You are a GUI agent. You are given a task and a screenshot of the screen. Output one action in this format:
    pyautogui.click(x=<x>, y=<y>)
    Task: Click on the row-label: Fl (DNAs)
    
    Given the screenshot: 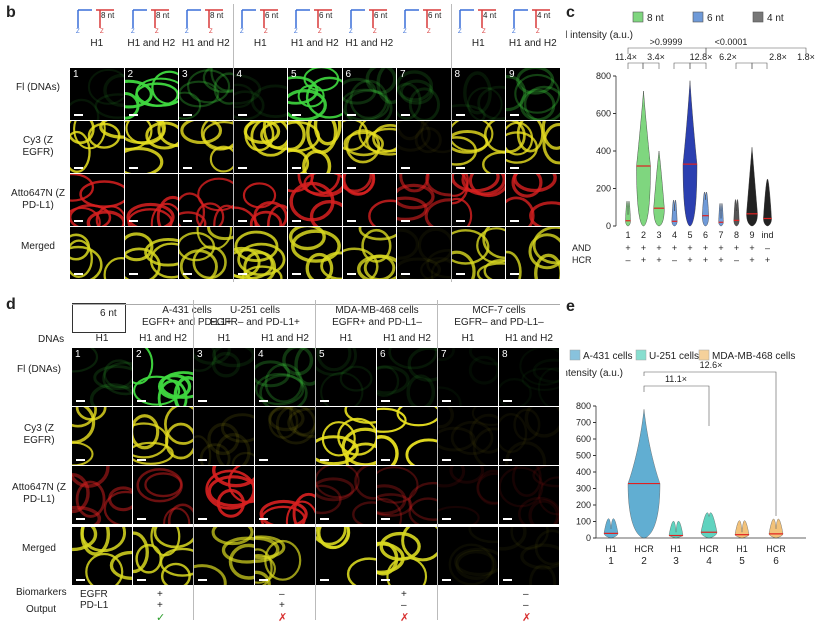 What is the action you would take?
    pyautogui.click(x=39, y=369)
    